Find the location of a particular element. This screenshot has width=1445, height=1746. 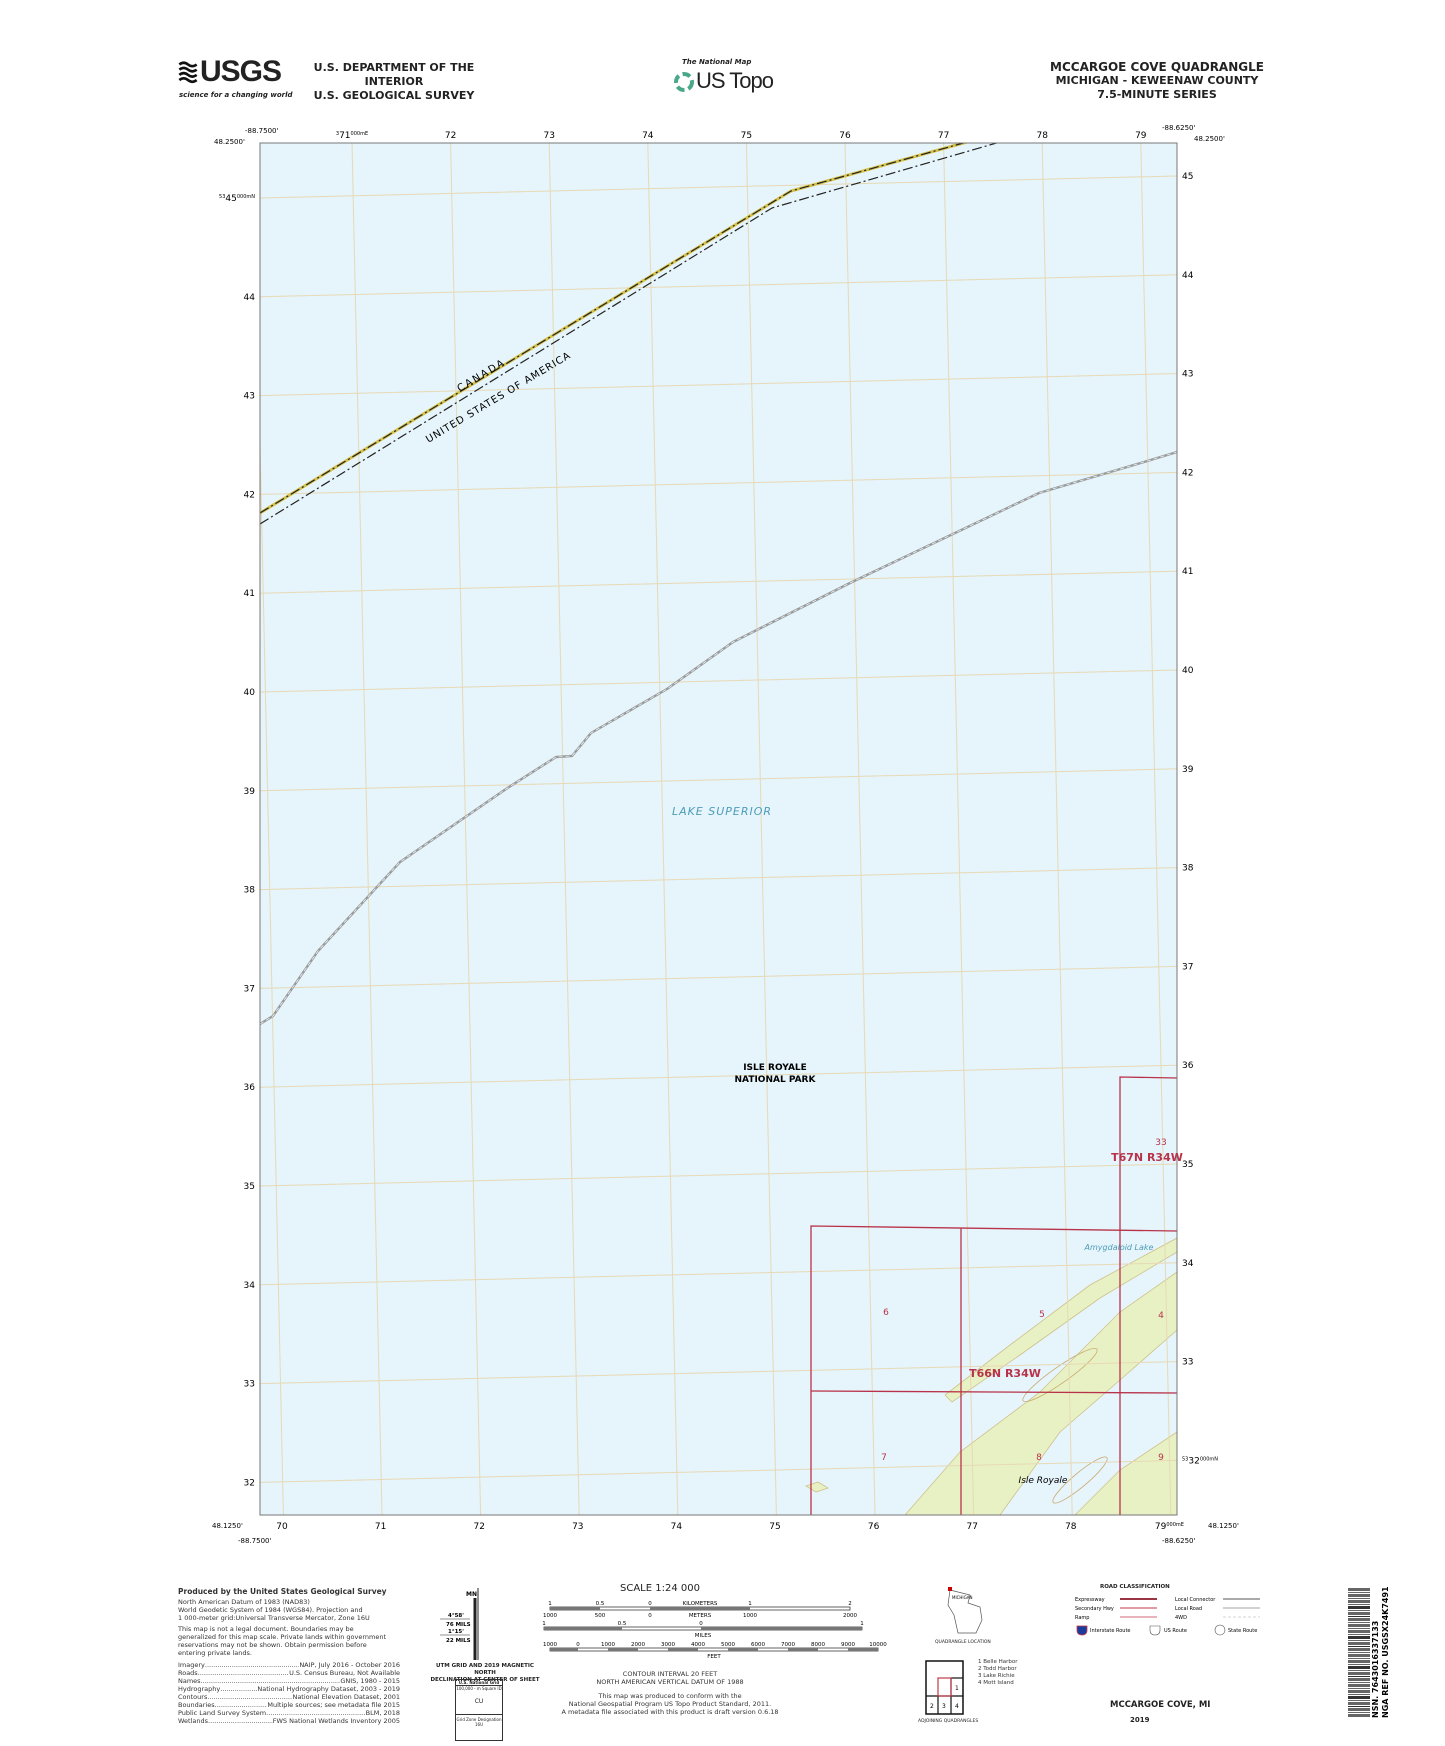

state-route-circle-icon is located at coordinates (1220, 1630).